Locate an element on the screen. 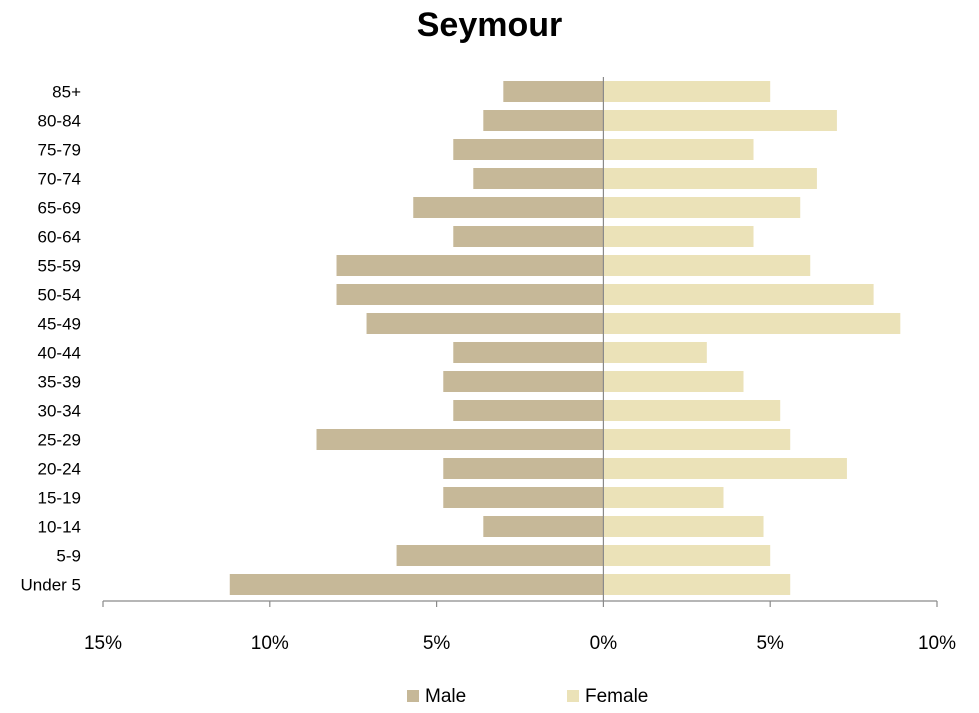  chart-title: Seymour is located at coordinates (489, 25).